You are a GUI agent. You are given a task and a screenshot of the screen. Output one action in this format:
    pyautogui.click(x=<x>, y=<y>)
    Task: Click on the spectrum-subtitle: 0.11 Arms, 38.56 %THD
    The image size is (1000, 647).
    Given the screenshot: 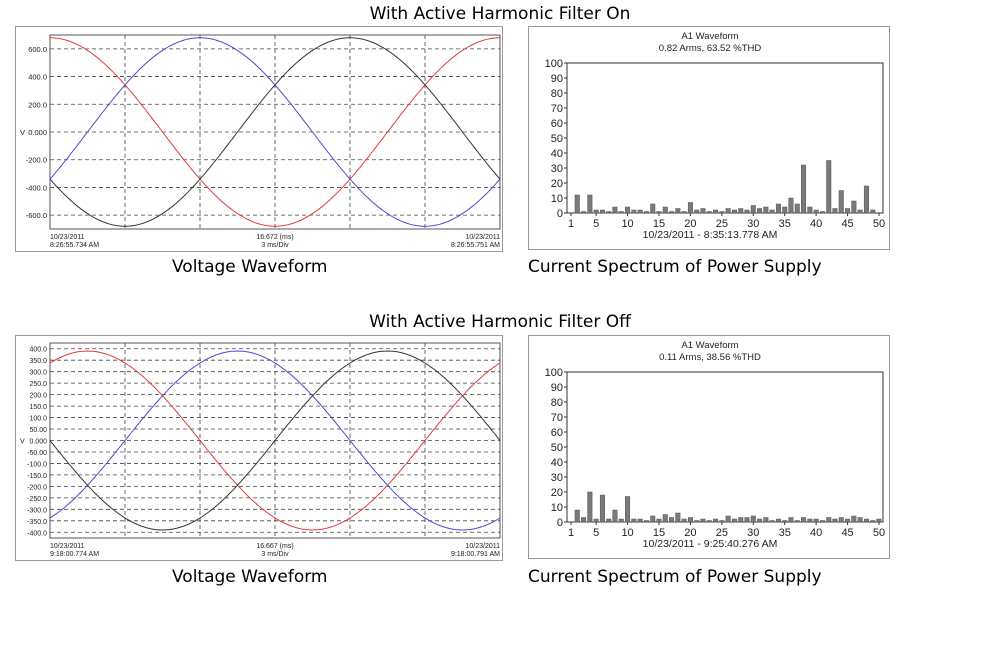 What is the action you would take?
    pyautogui.click(x=710, y=357)
    